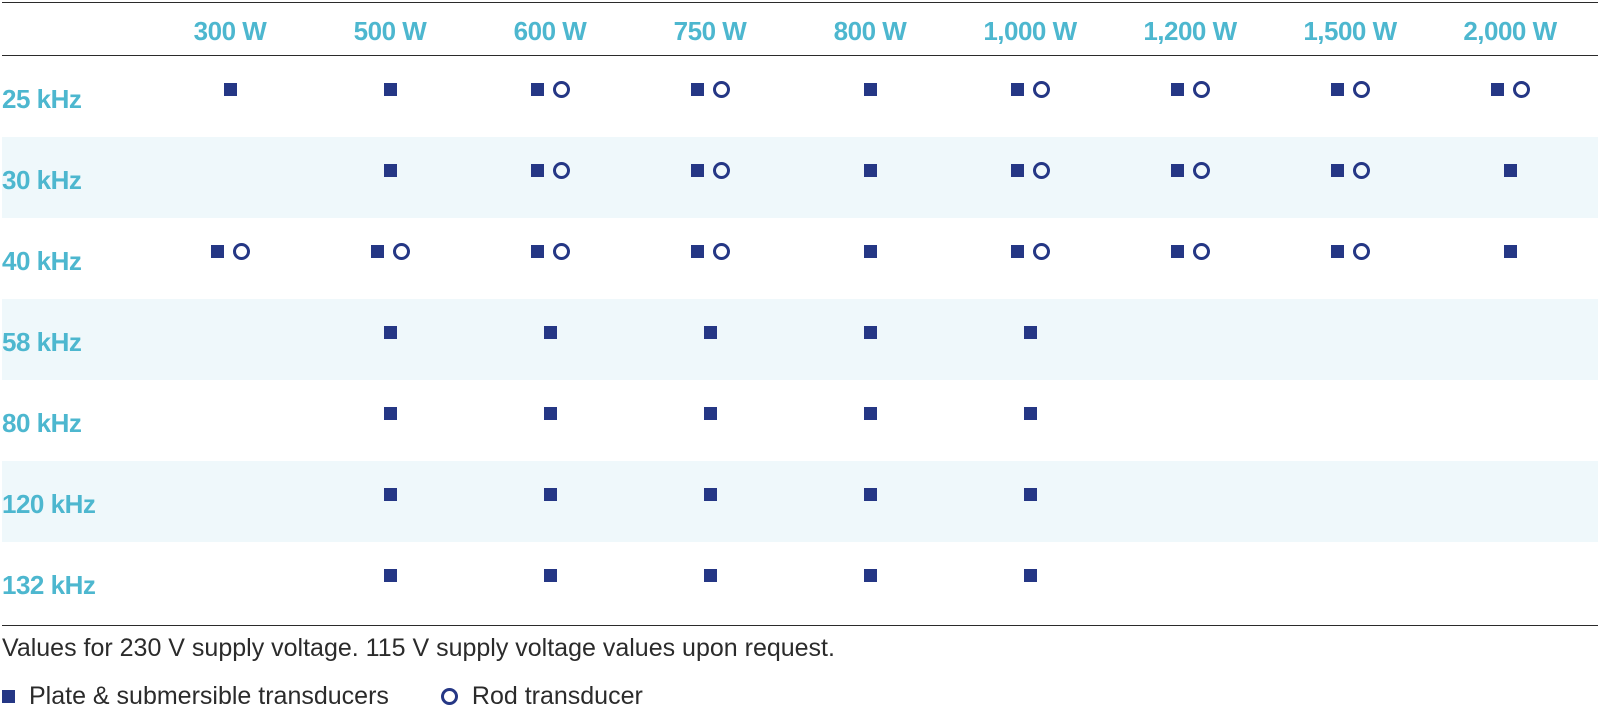 The height and width of the screenshot is (715, 1600). Describe the element at coordinates (710, 30) in the screenshot. I see `column-header: 750 W` at that location.